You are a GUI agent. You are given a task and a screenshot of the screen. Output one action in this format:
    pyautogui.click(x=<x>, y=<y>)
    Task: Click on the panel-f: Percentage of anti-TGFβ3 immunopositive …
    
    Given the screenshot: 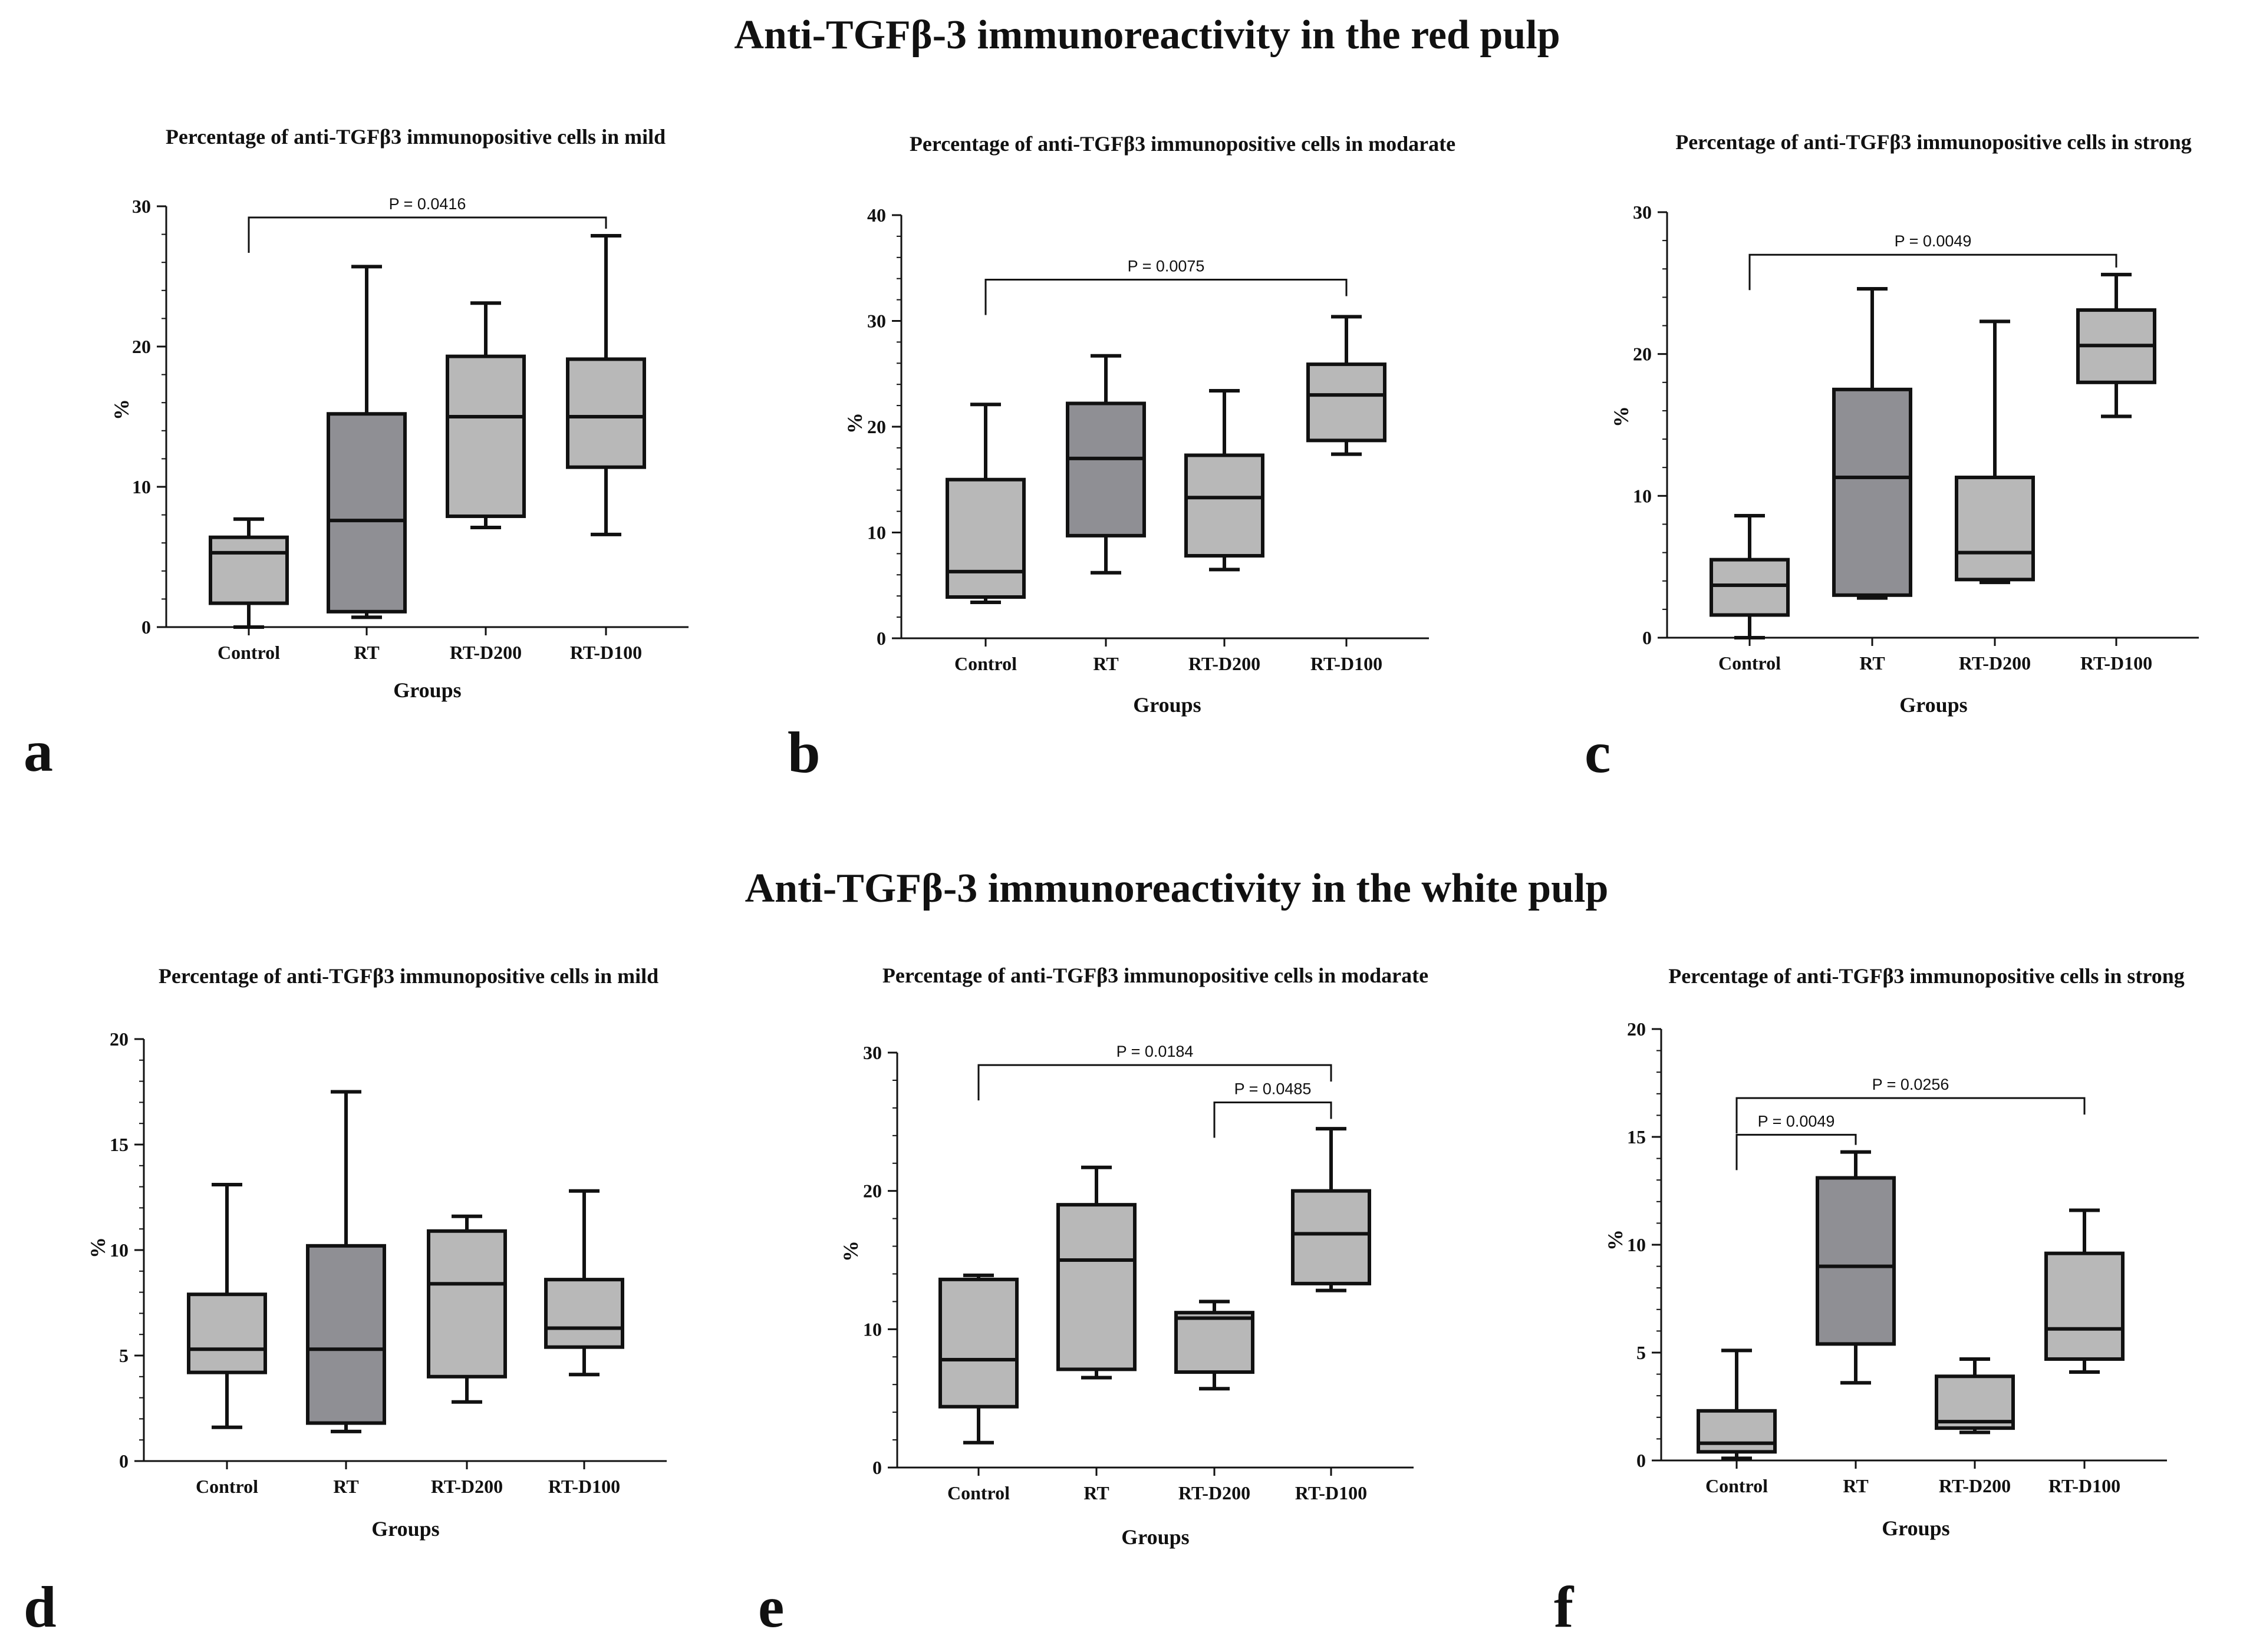 What is the action you would take?
    pyautogui.click(x=1870, y=1302)
    